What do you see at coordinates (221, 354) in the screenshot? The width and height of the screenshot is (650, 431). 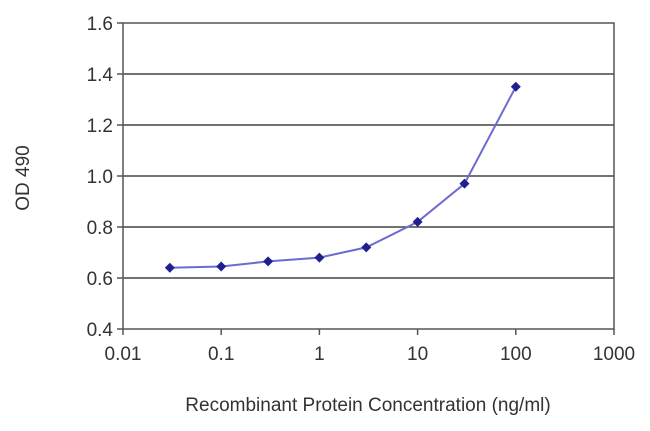 I see `x-tick-label: 0.1` at bounding box center [221, 354].